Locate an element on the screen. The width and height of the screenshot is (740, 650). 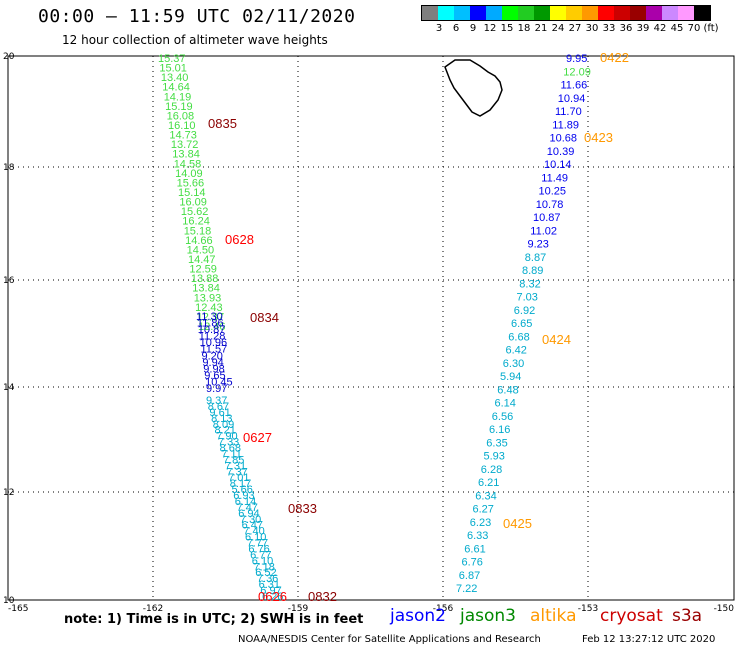
wave-height-label-blue: 9.94 is located at coordinates (212, 363).